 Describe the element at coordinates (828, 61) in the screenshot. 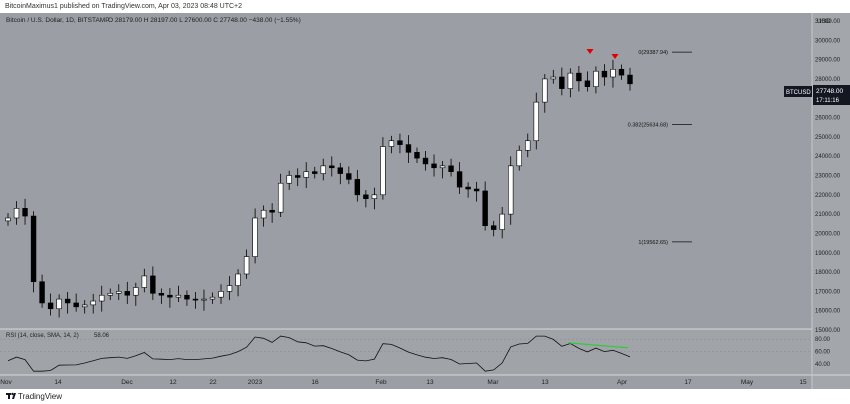

I see `price-tick-label: 29000.00` at that location.